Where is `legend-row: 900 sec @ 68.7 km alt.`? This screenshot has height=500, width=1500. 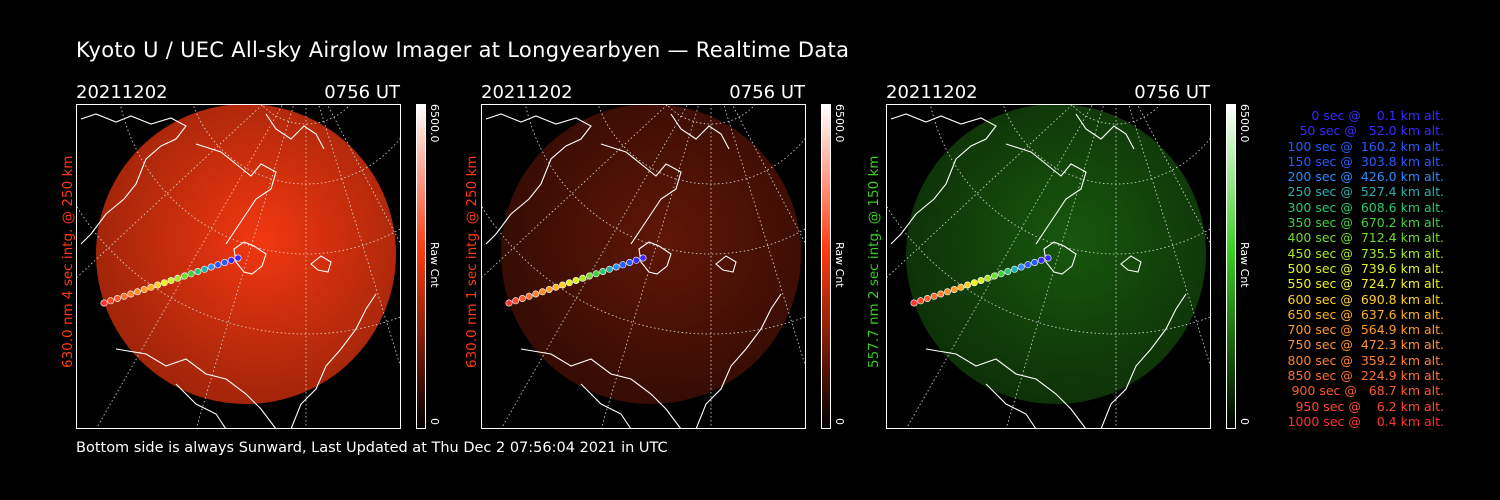
legend-row: 900 sec @ 68.7 km alt. is located at coordinates (1367, 391).